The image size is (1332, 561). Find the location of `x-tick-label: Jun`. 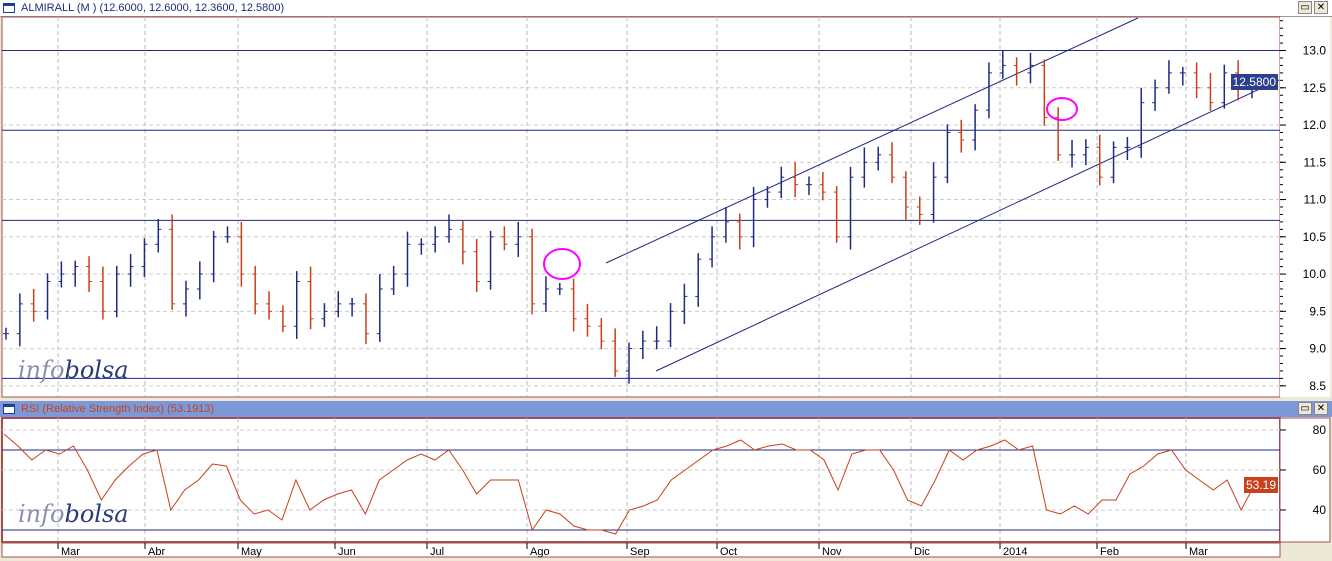

x-tick-label: Jun is located at coordinates (347, 552).